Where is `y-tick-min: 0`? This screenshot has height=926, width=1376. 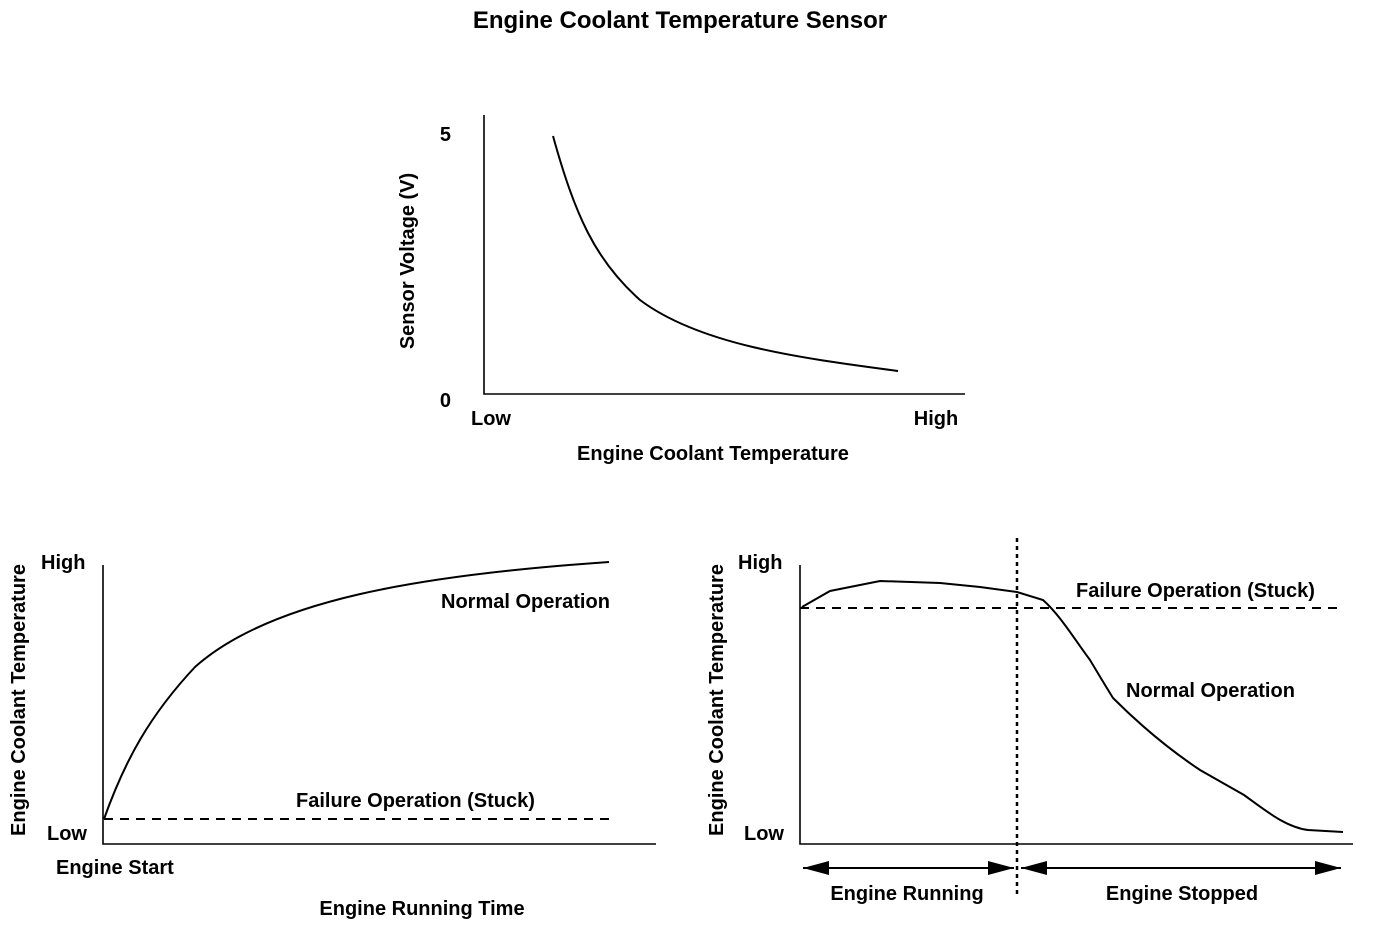
y-tick-min: 0 is located at coordinates (445, 401).